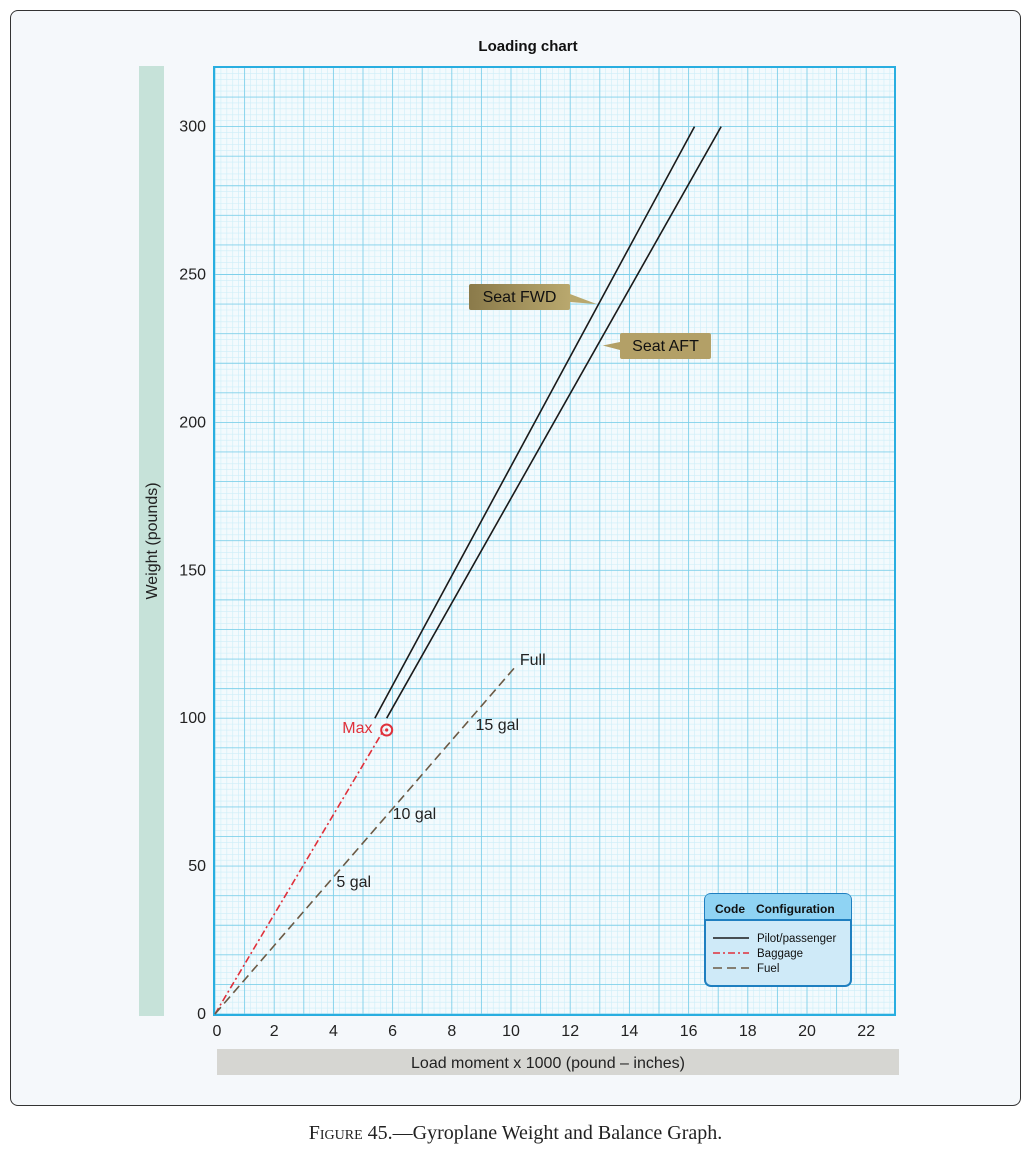  I want to click on callouts: Seat FWD Seat AFT, so click(590, 321).